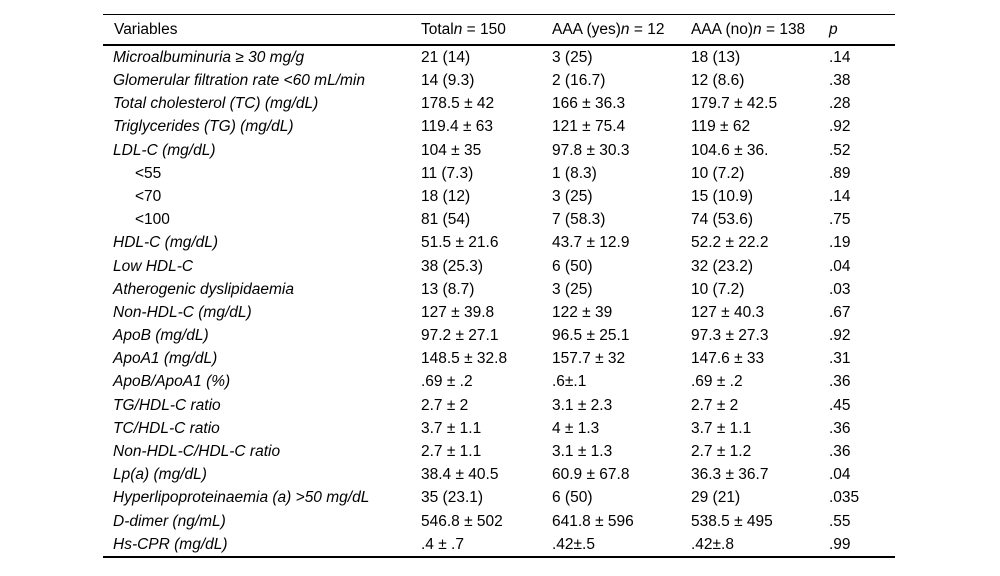  I want to click on p-value-cell: .99, so click(840, 544).